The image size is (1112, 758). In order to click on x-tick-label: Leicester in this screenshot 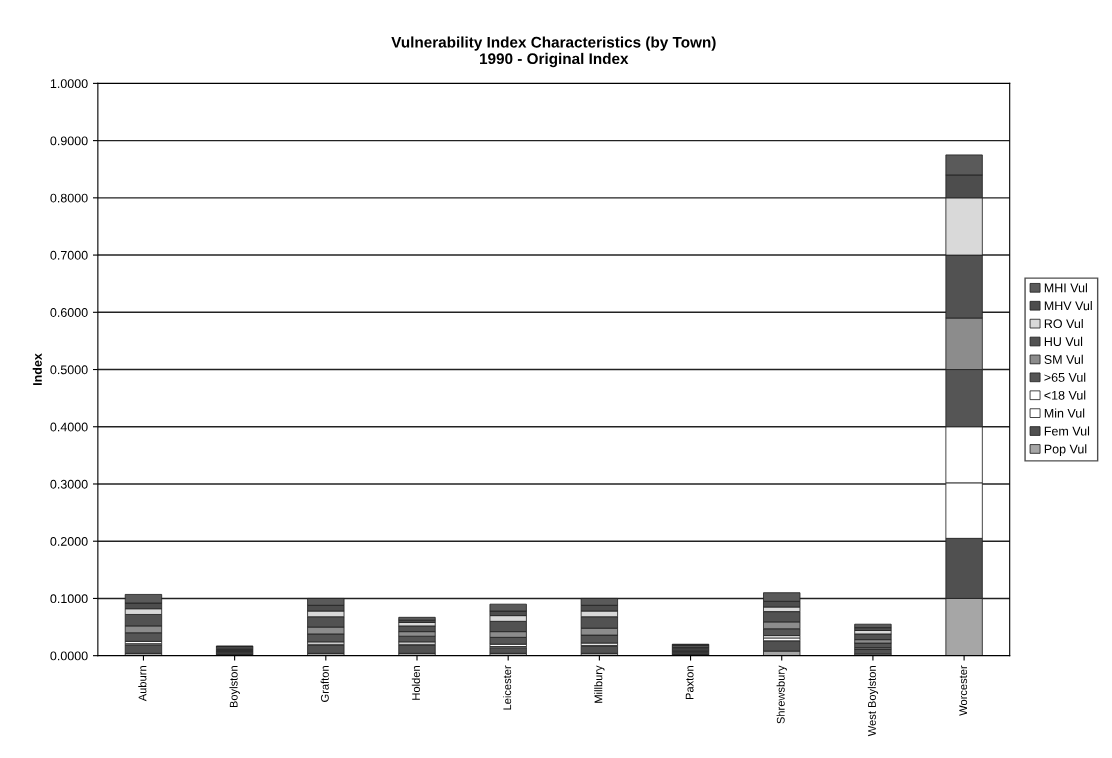, I will do `click(507, 687)`.